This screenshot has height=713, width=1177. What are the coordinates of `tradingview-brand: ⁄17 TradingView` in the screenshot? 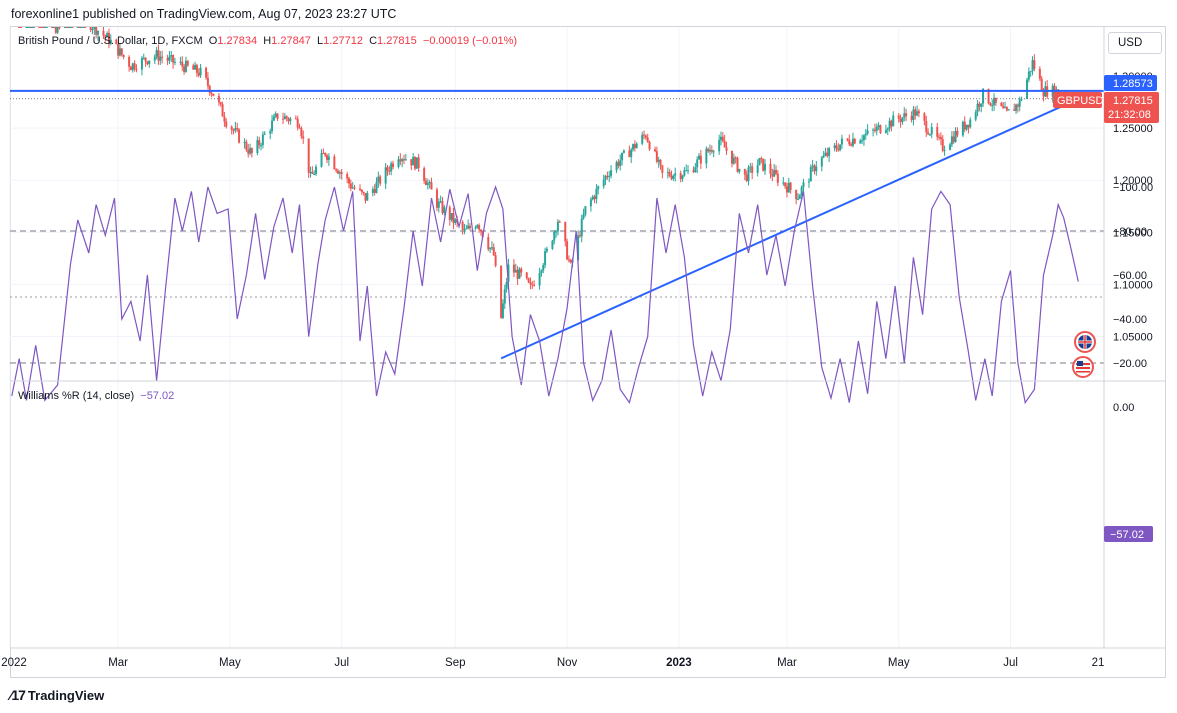 It's located at (57, 695).